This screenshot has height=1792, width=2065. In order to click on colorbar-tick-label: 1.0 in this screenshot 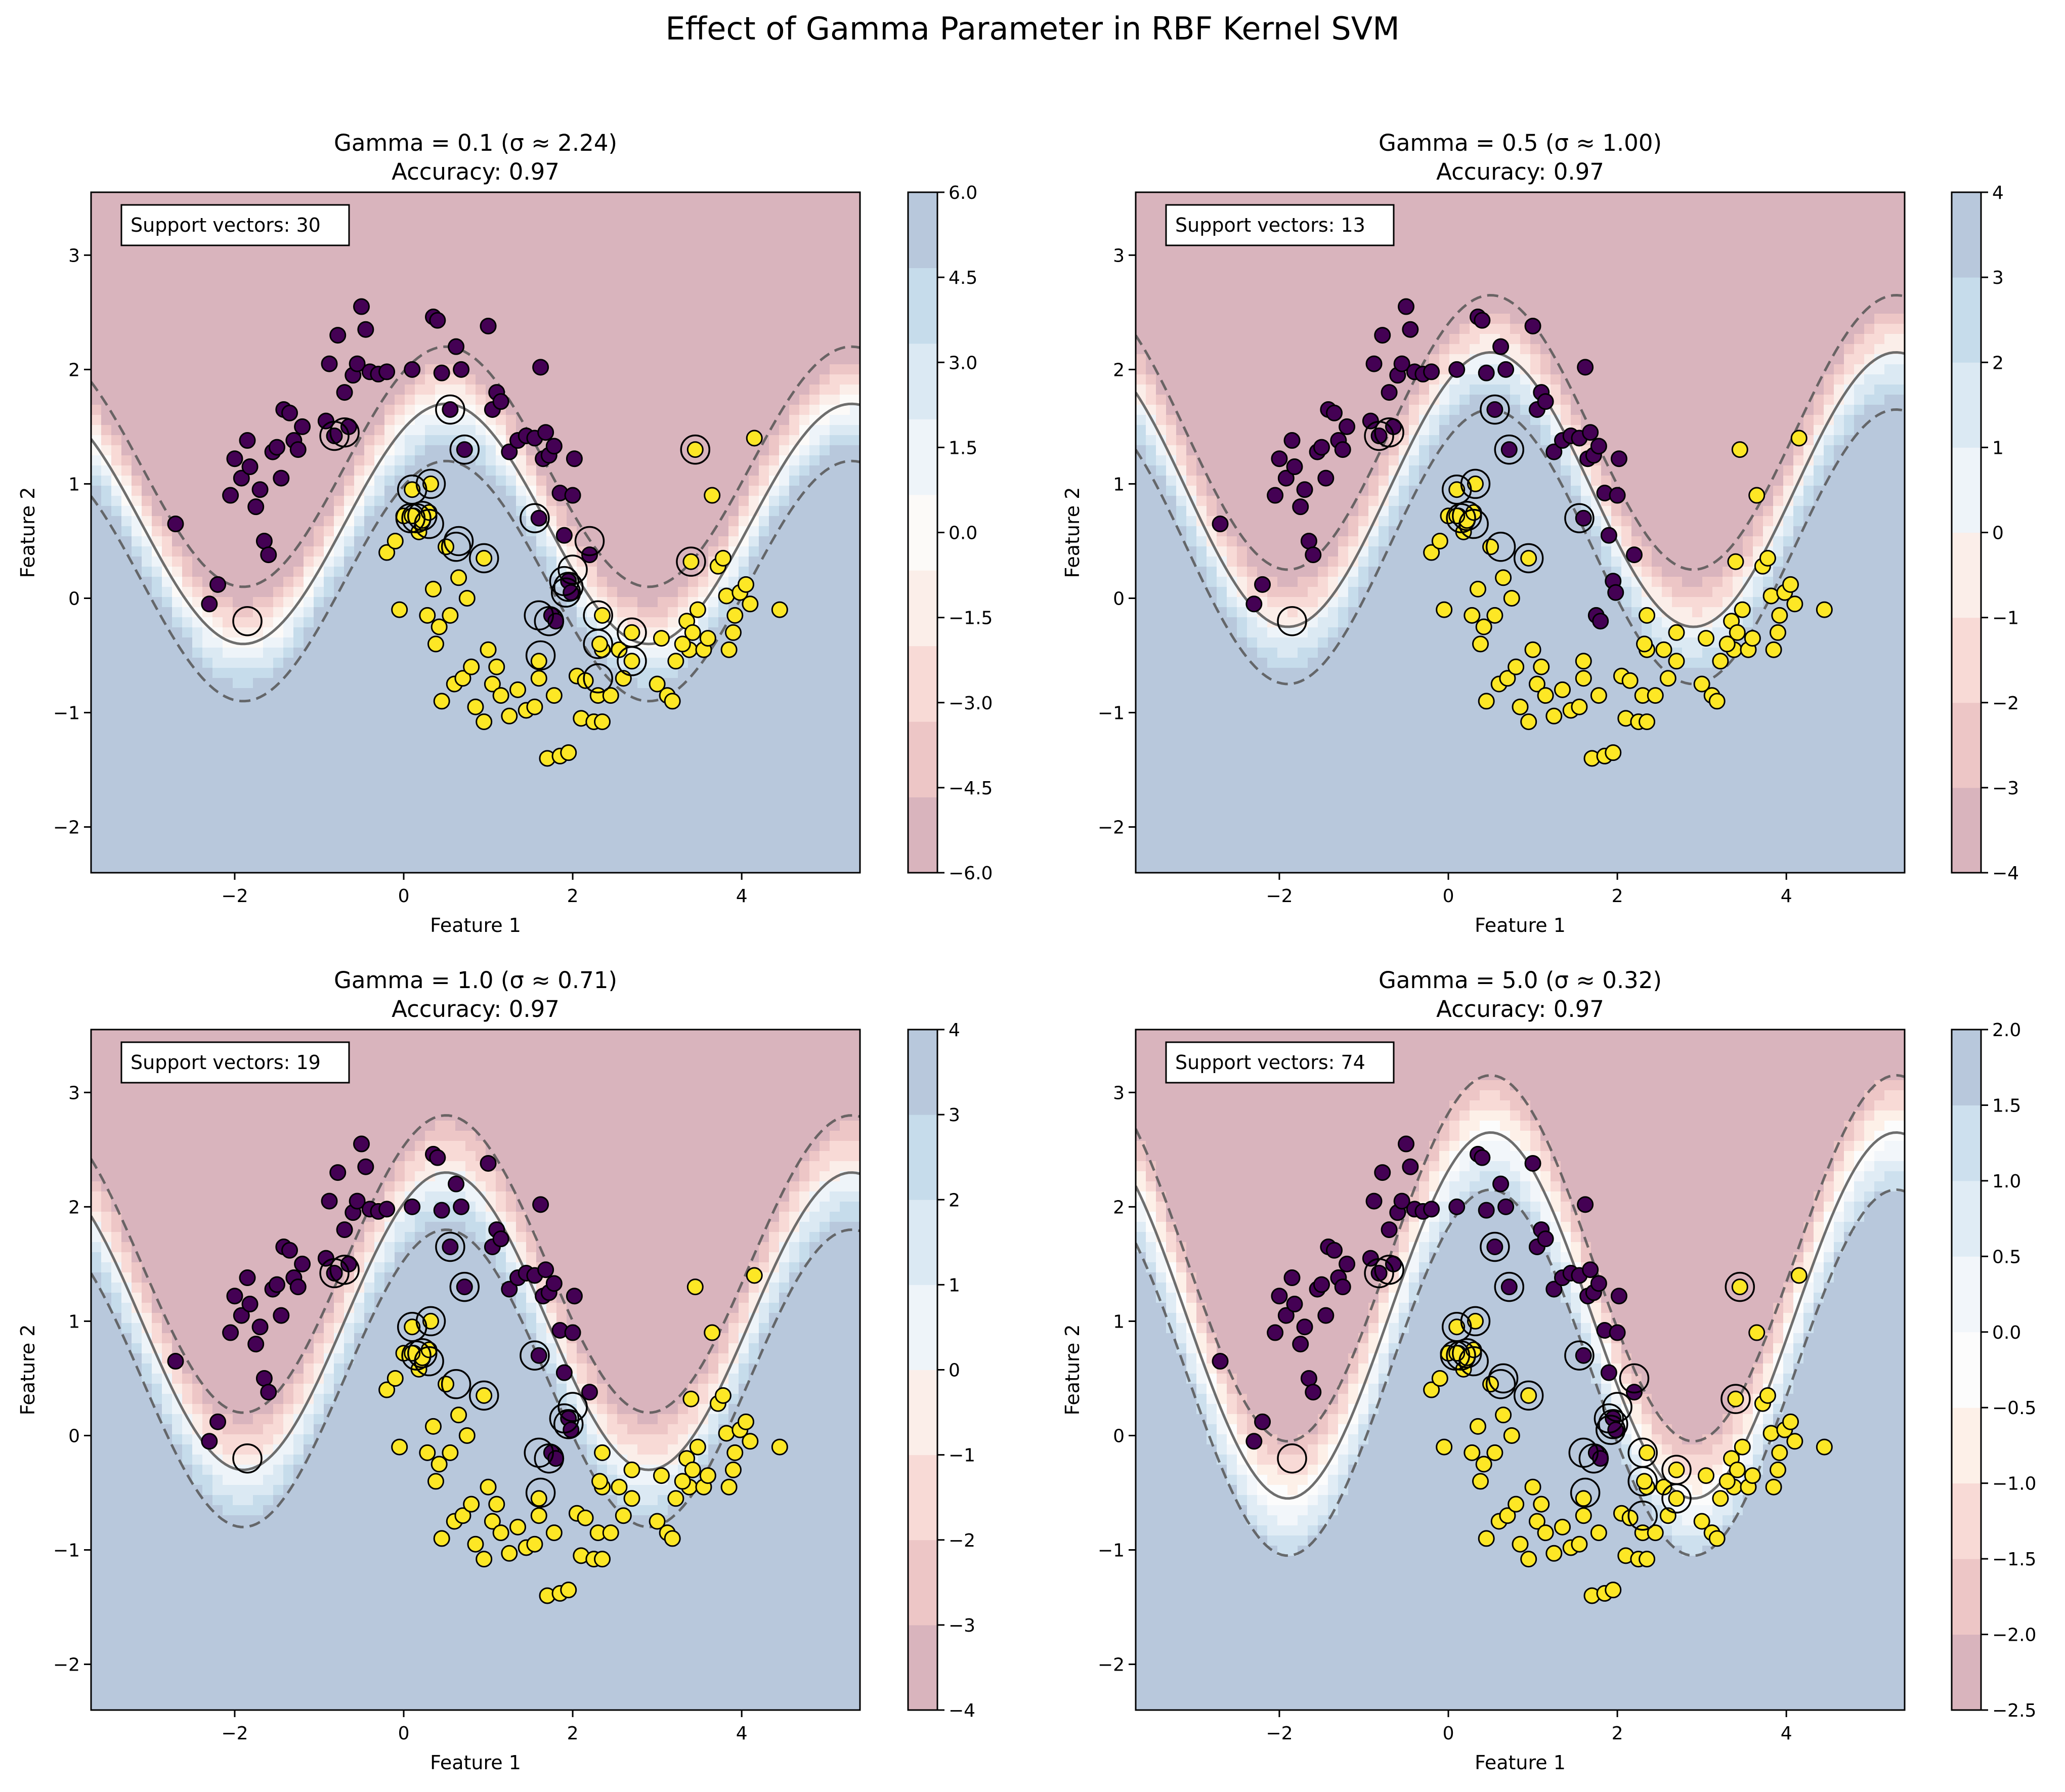, I will do `click(2006, 1181)`.